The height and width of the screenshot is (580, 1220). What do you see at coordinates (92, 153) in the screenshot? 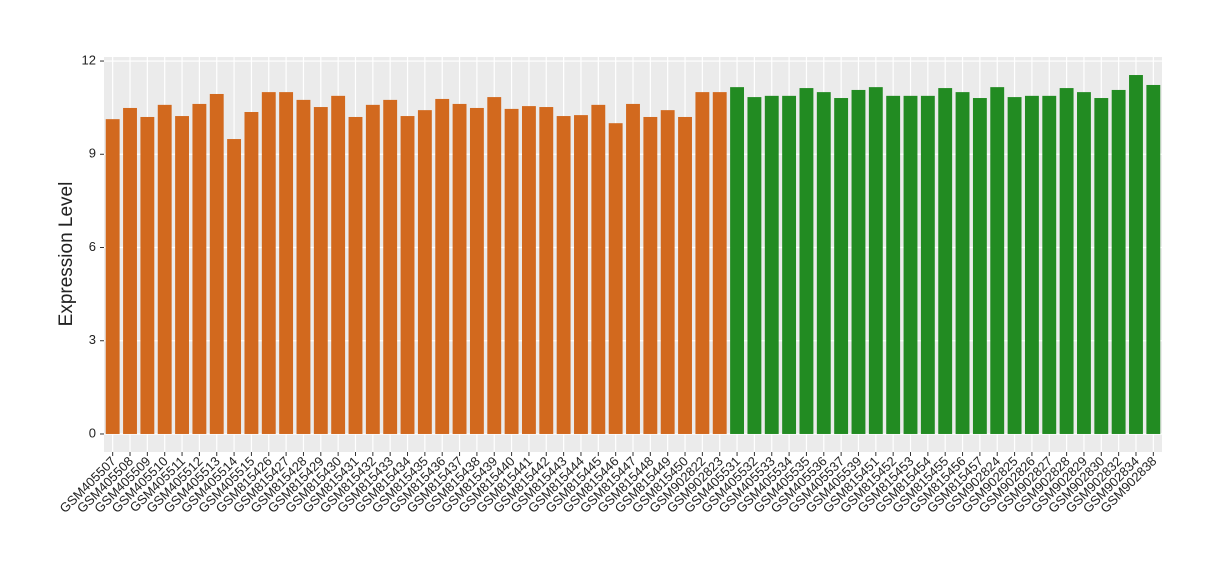
I see `y-tick-label: 9` at bounding box center [92, 153].